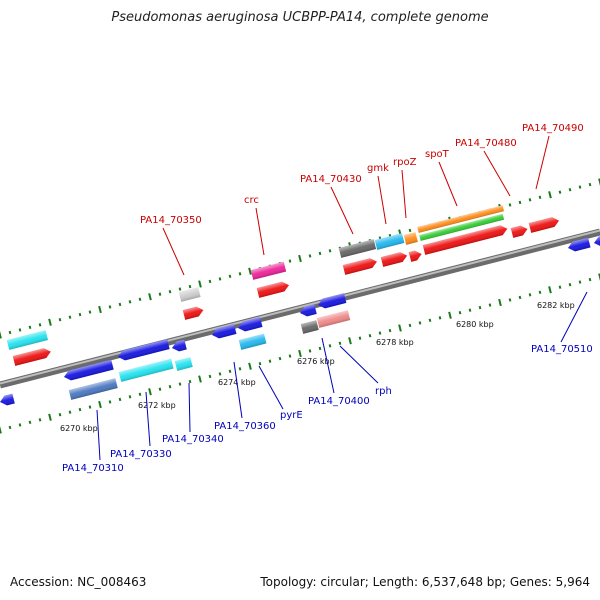 The height and width of the screenshot is (600, 600). I want to click on scale-label: 6278 kbp, so click(395, 342).